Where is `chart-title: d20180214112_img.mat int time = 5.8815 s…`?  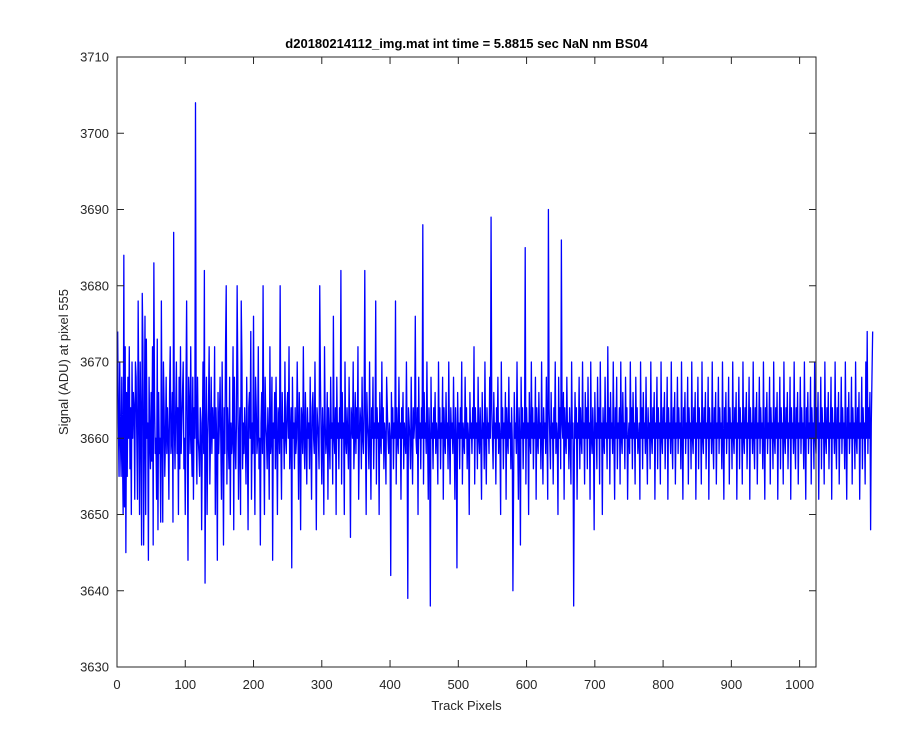 chart-title: d20180214112_img.mat int time = 5.8815 s… is located at coordinates (466, 43).